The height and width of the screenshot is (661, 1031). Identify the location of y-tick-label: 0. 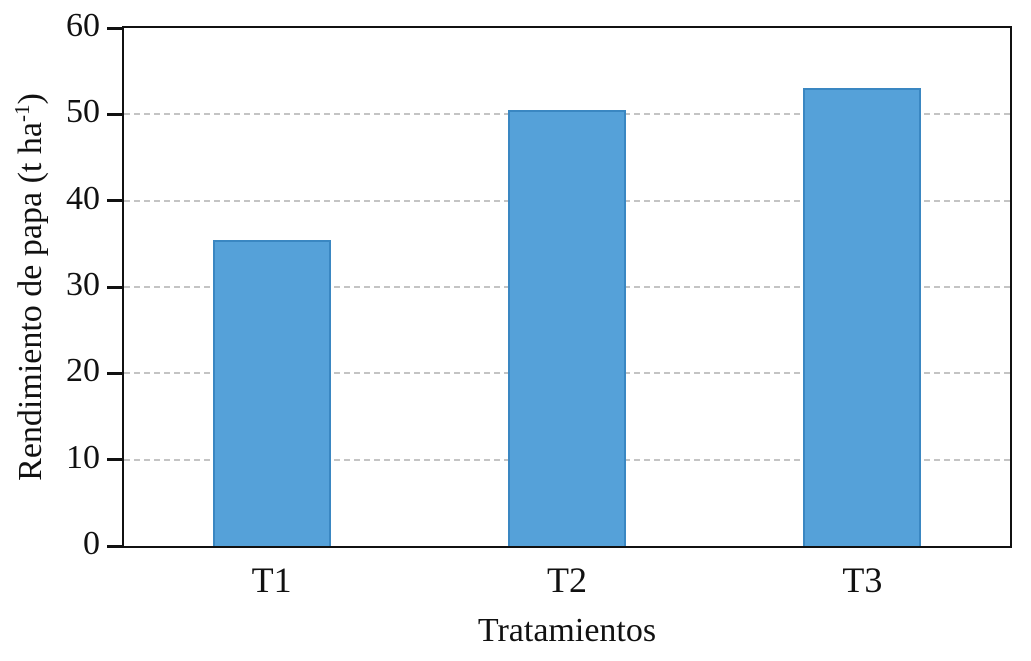
(91, 543).